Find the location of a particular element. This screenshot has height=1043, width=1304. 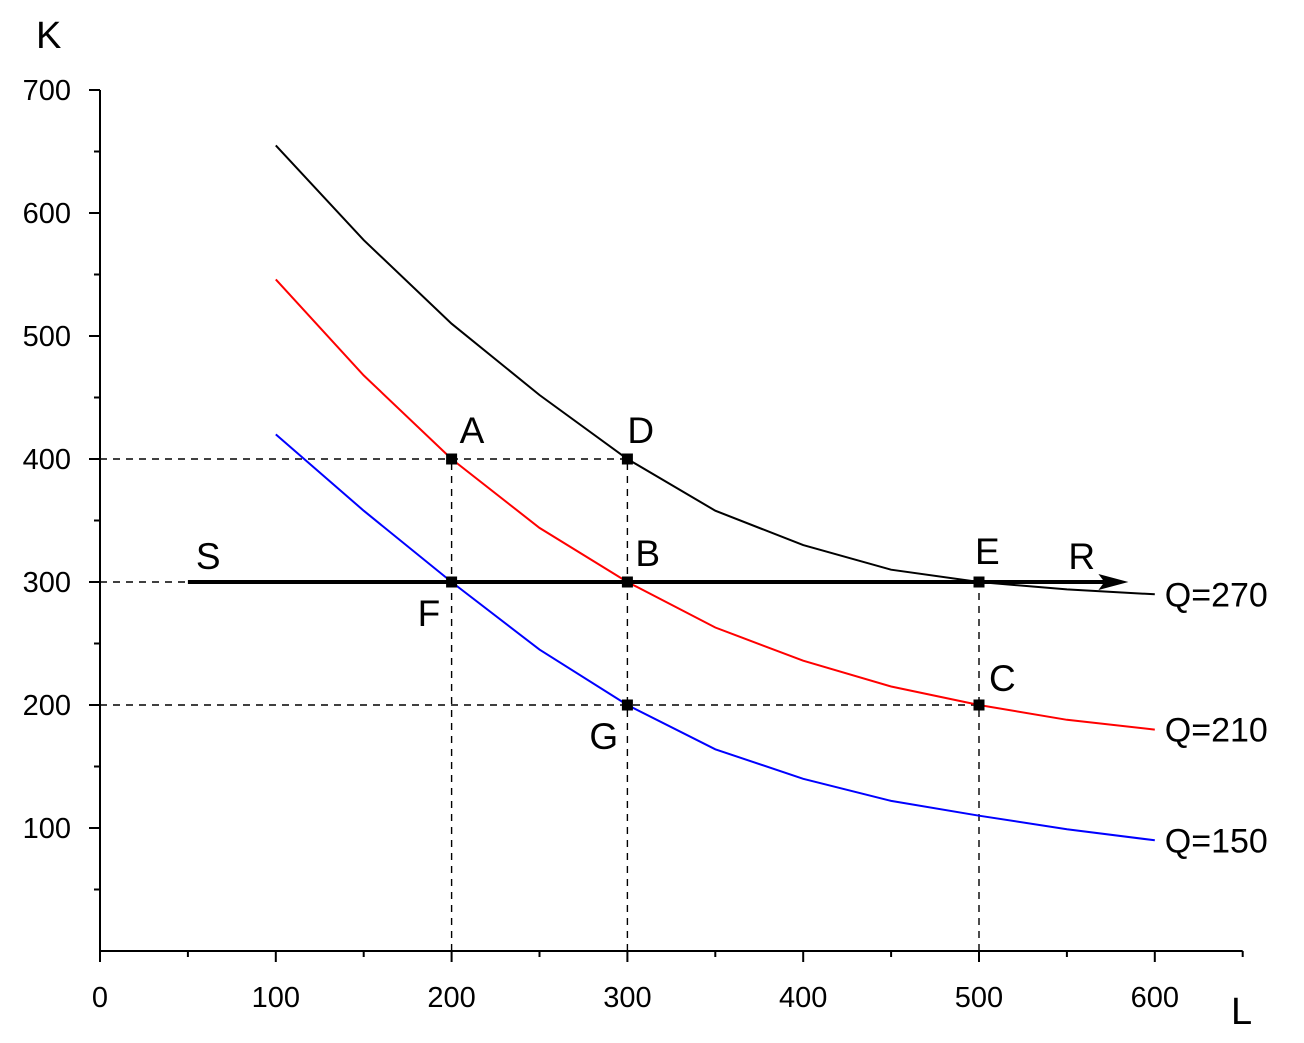

point-label: G is located at coordinates (603, 736).